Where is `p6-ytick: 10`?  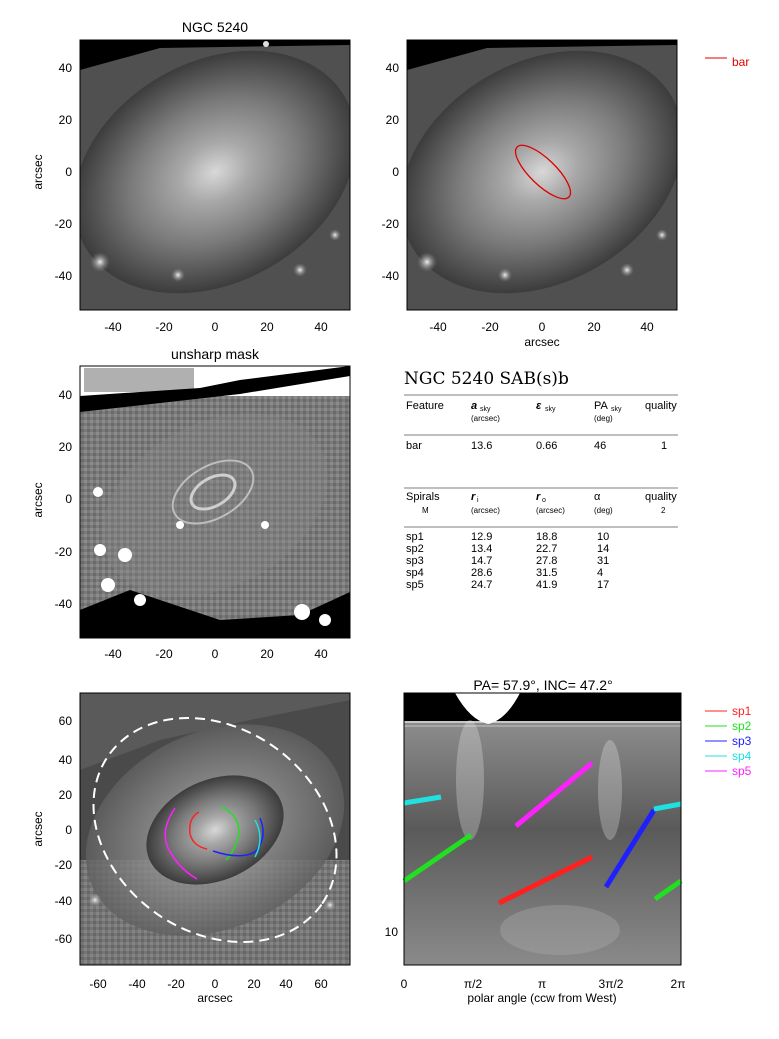 p6-ytick: 10 is located at coordinates (392, 932).